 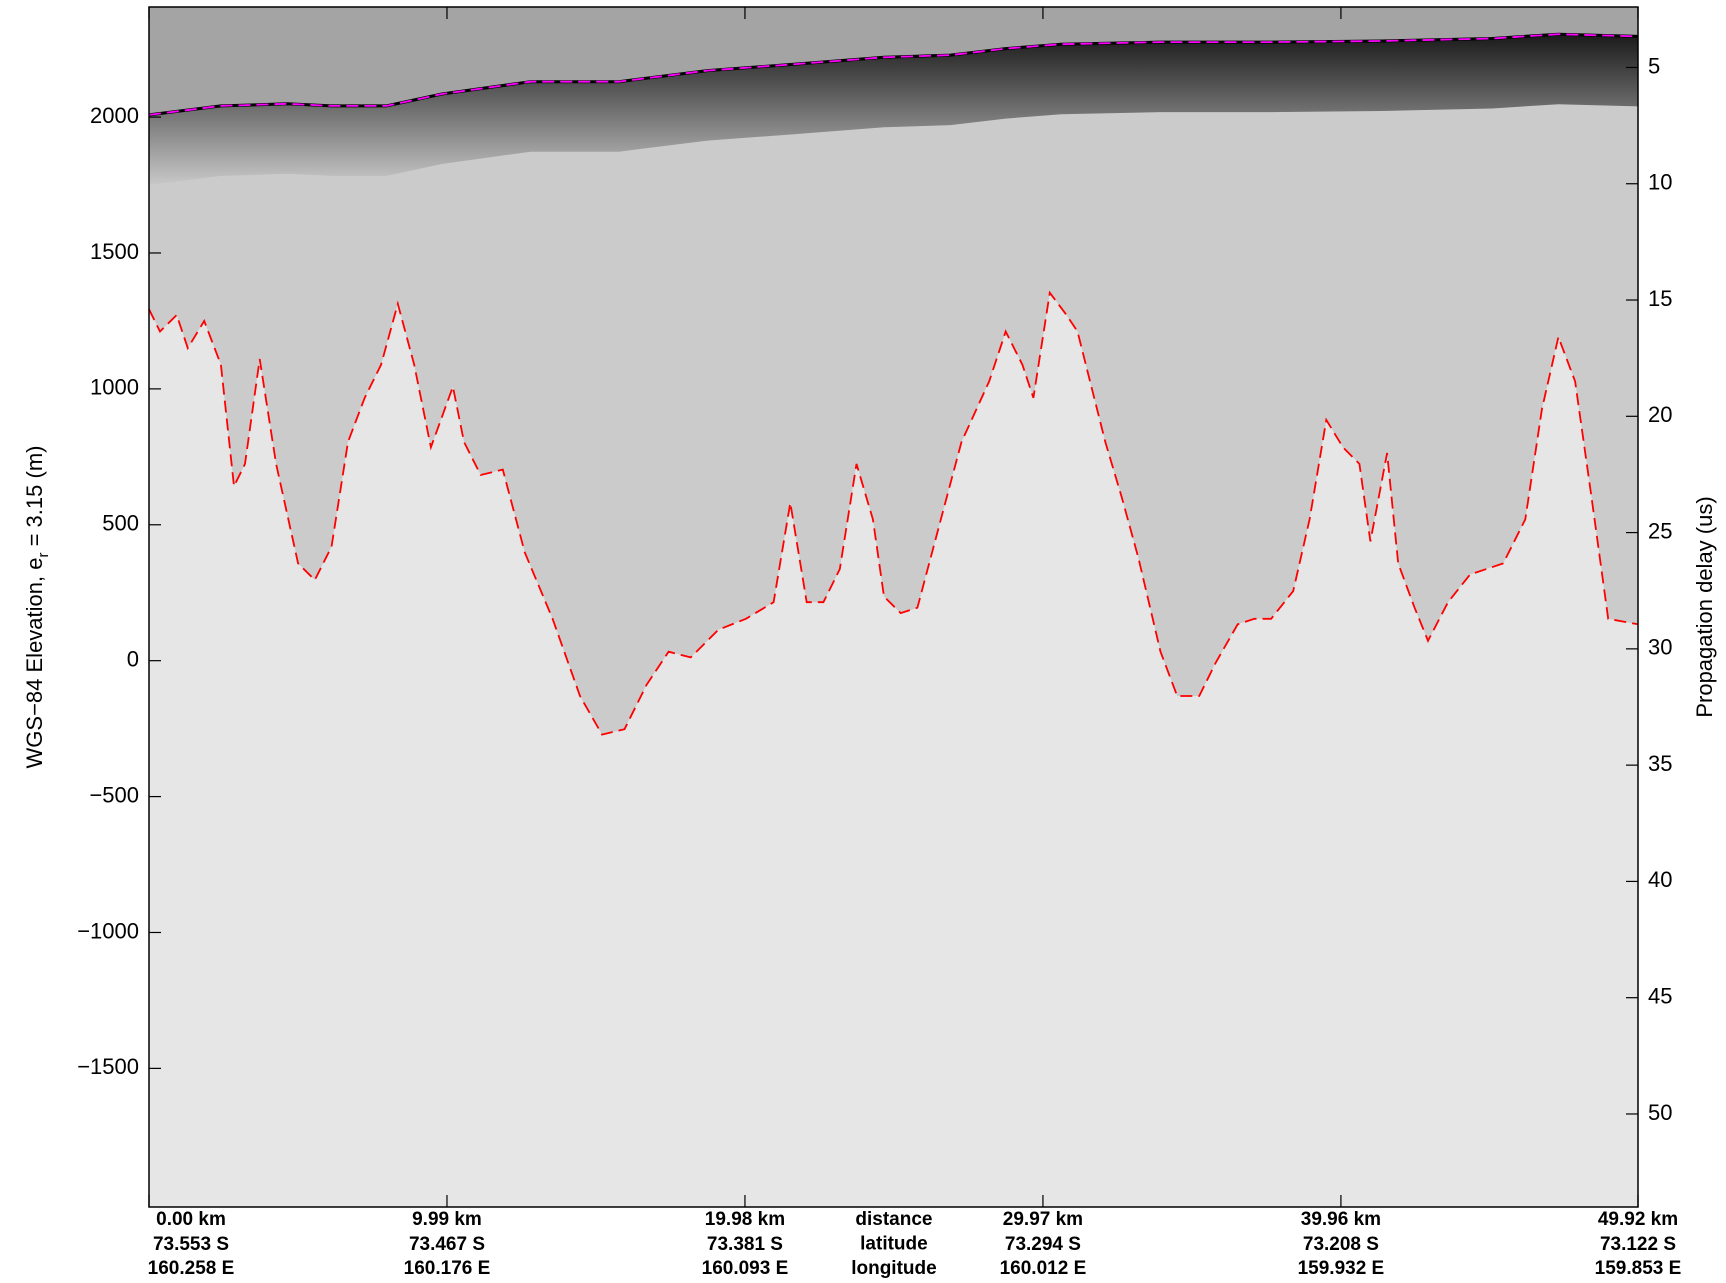 I want to click on row-label: latitude, so click(x=894, y=1244).